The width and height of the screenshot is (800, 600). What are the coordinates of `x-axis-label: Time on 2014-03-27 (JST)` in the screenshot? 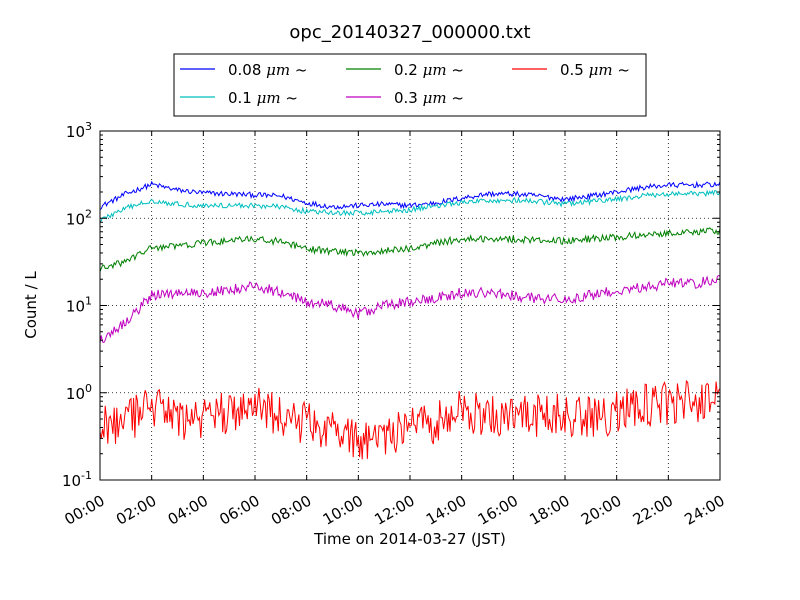 It's located at (409, 539).